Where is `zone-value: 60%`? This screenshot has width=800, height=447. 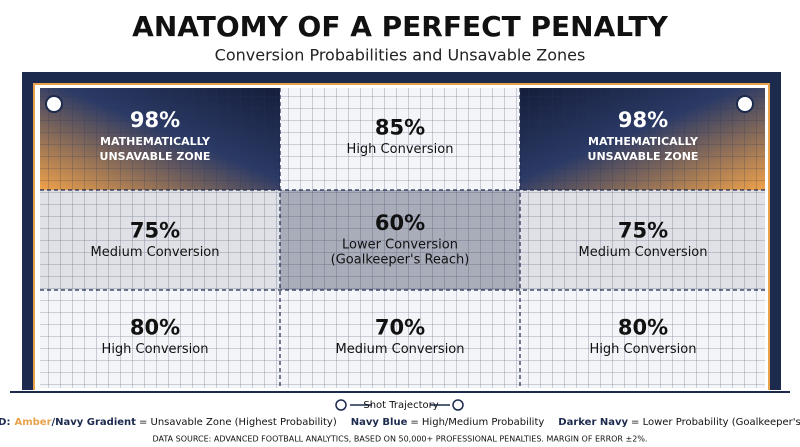
zone-value: 60% is located at coordinates (400, 223).